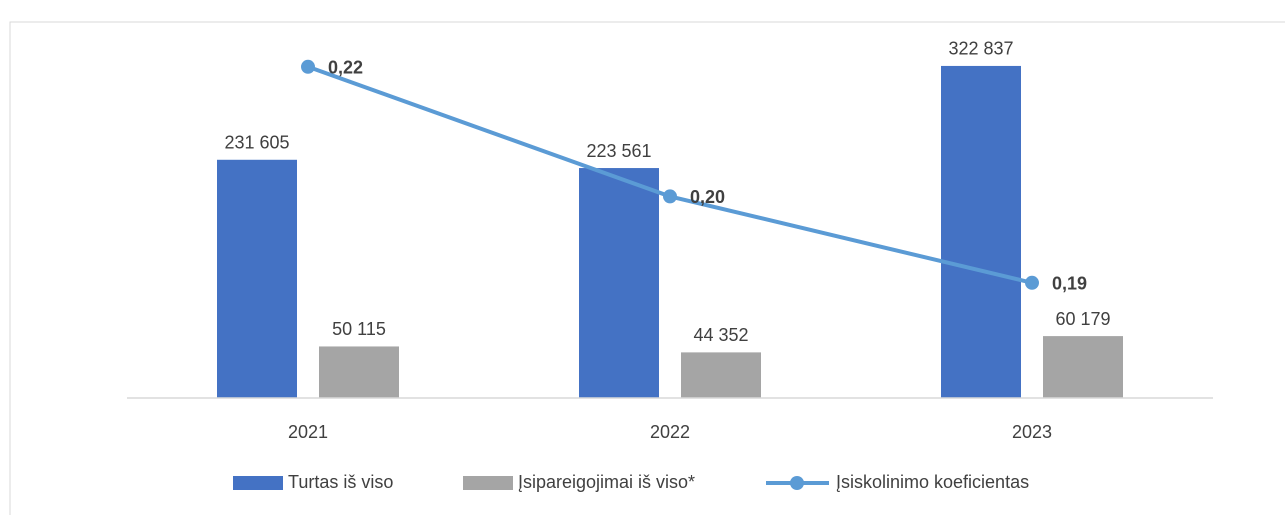  I want to click on legend-label: Turtas iš viso, so click(340, 482).